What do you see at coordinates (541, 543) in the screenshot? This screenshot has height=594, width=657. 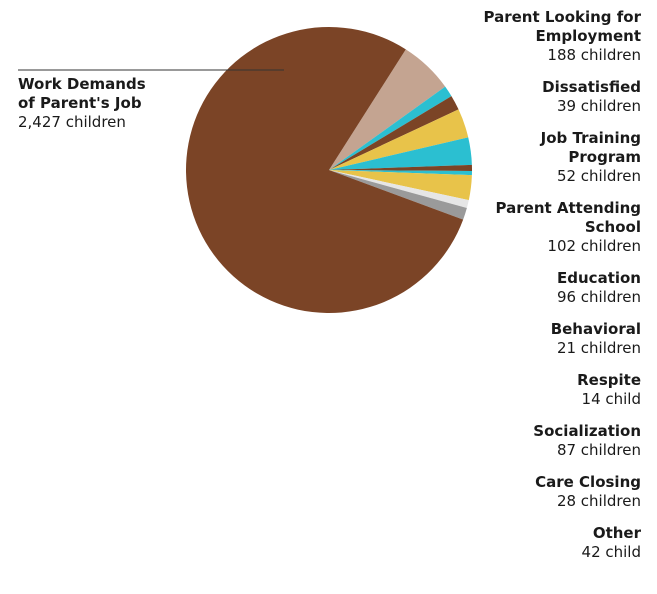 I see `legend-item-other: Other 42 child` at bounding box center [541, 543].